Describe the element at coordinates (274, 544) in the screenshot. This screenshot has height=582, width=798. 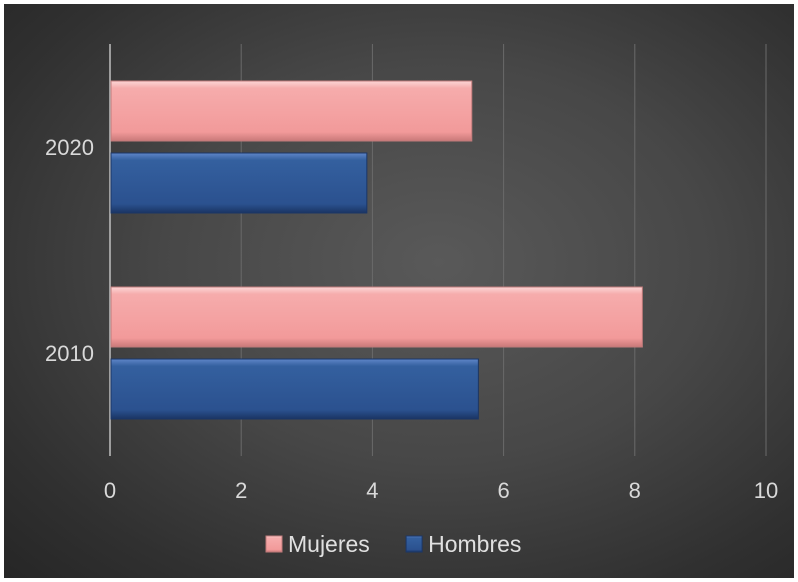
I see `legend-swatch-mujeres` at that location.